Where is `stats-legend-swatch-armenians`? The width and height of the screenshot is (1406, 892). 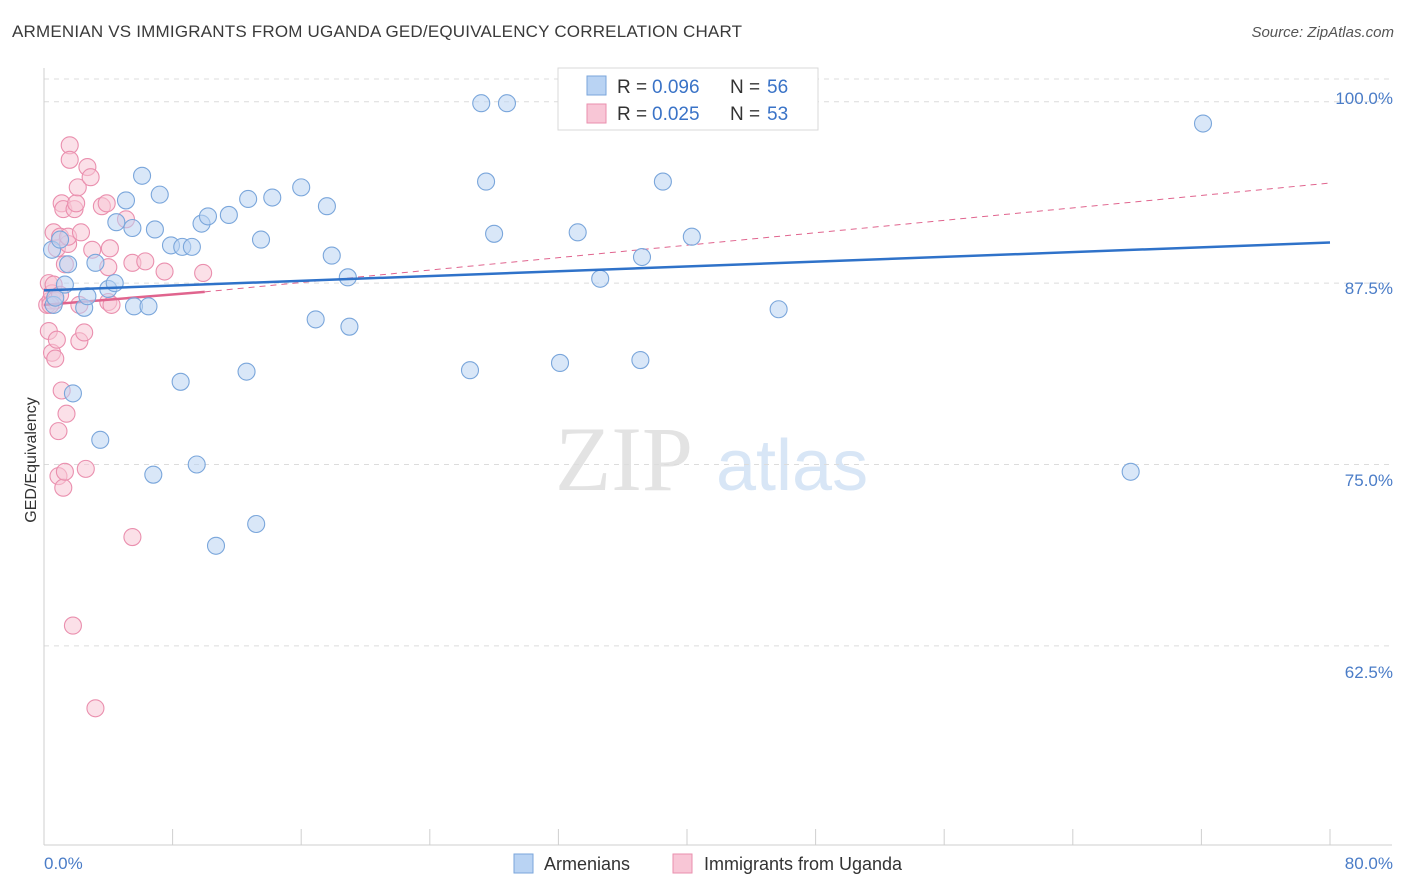
stats-legend-swatch-armenians is located at coordinates (596, 85).